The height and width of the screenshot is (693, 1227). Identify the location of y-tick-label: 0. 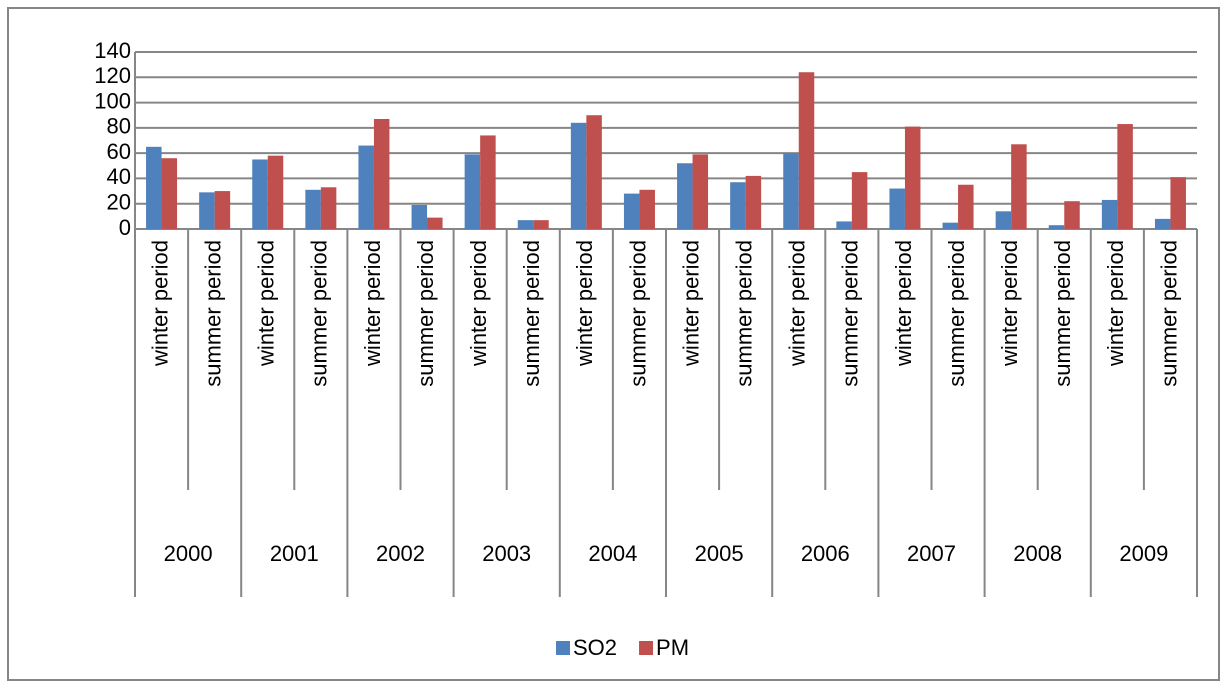
(125, 227).